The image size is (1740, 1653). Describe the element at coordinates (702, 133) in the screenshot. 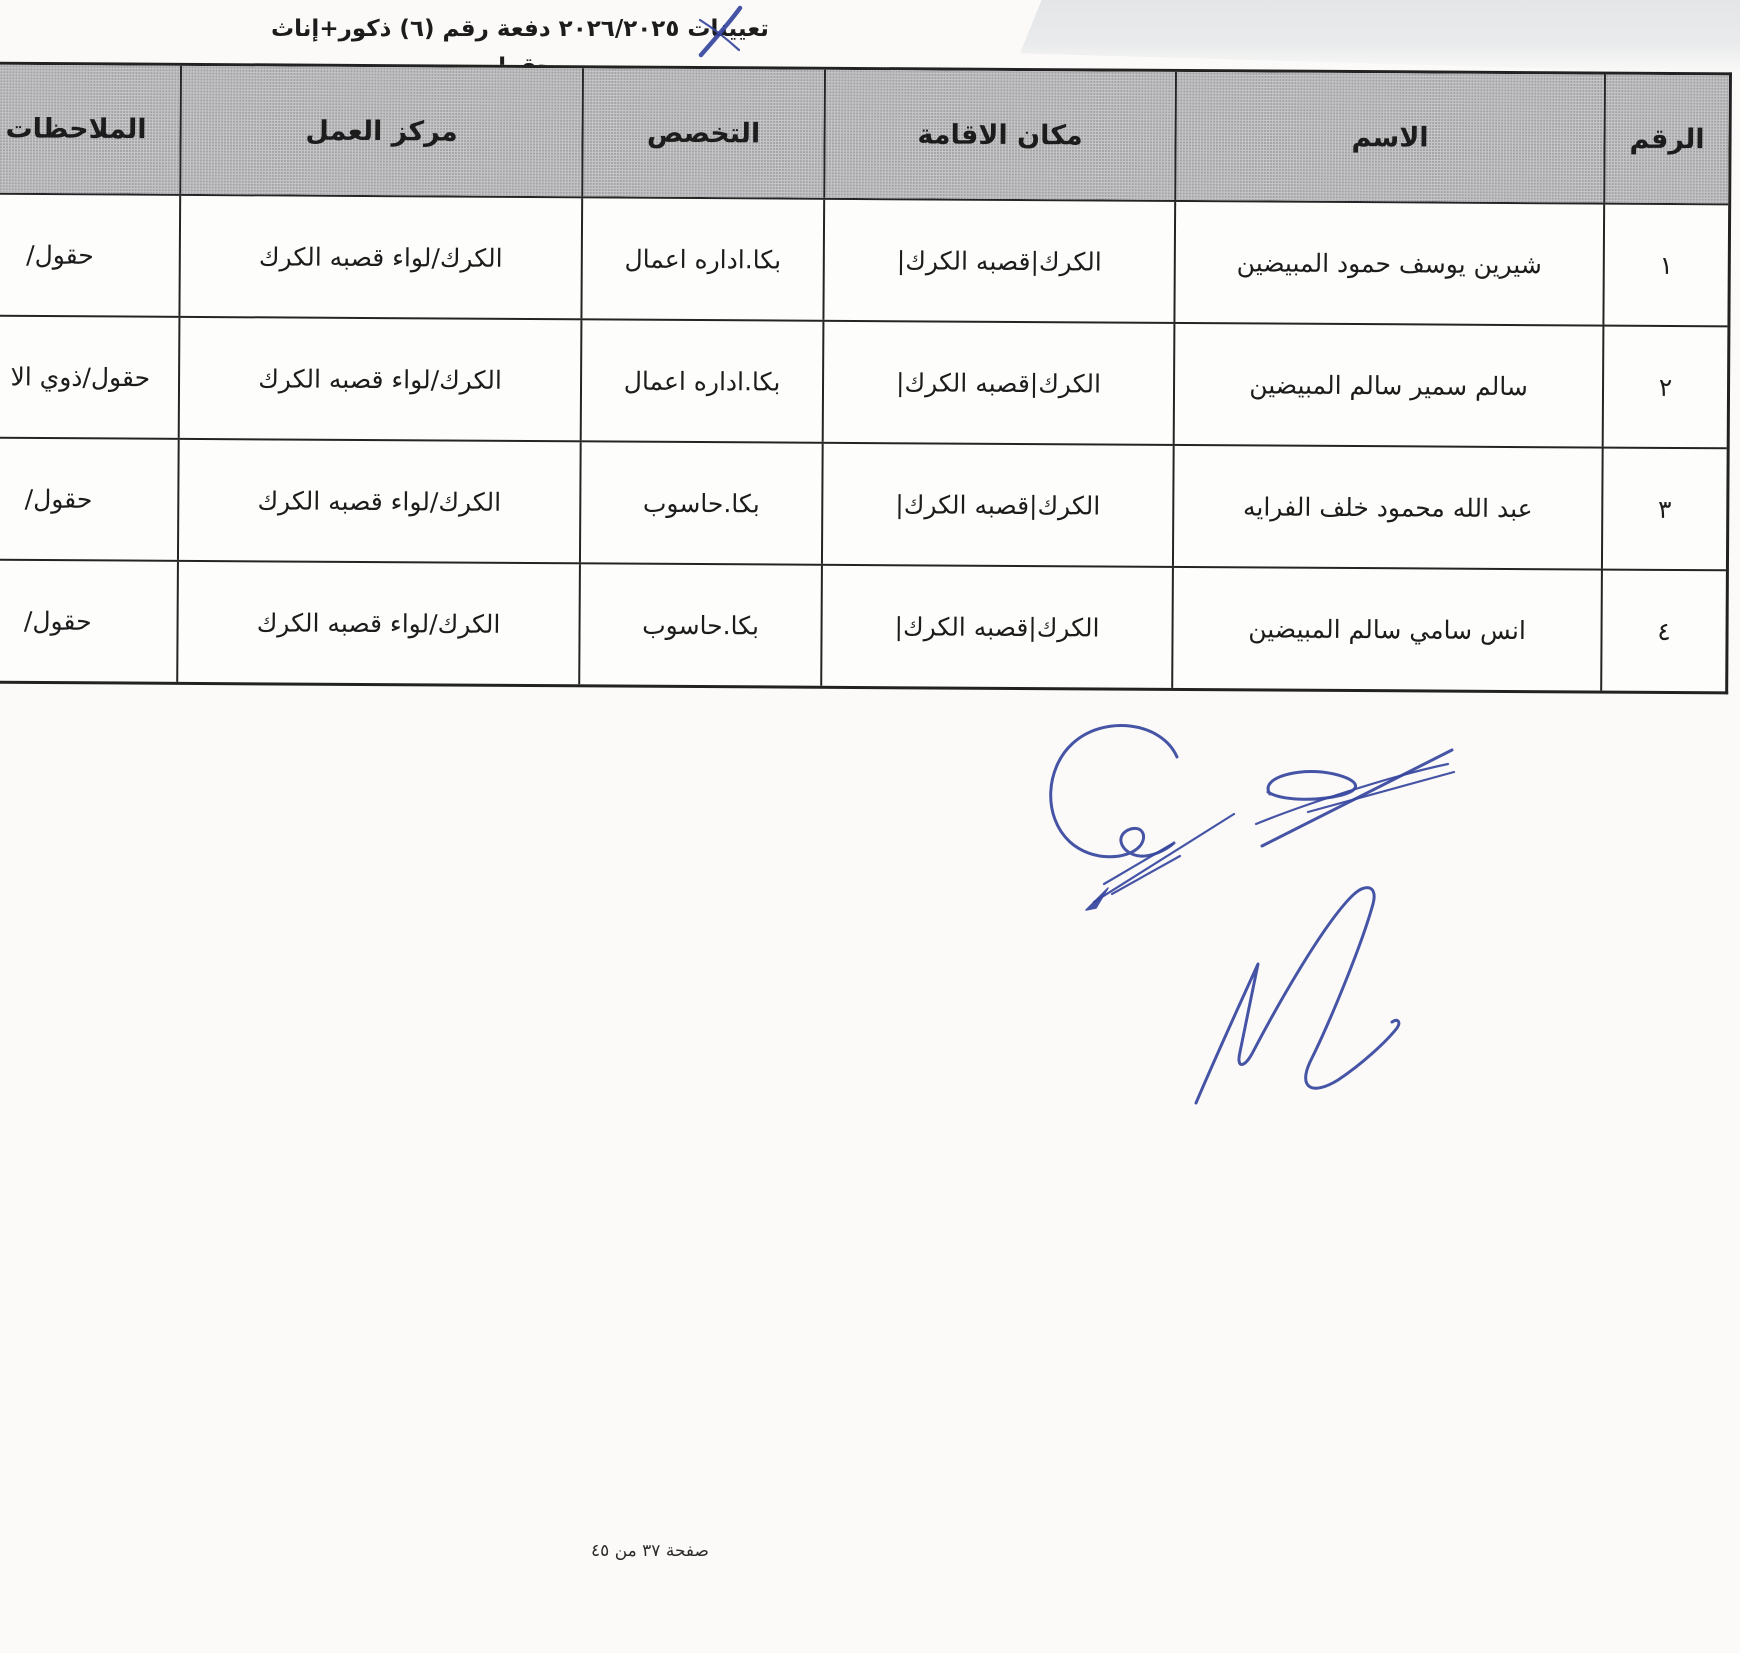

I see `column-header-specialty: التخصص` at that location.